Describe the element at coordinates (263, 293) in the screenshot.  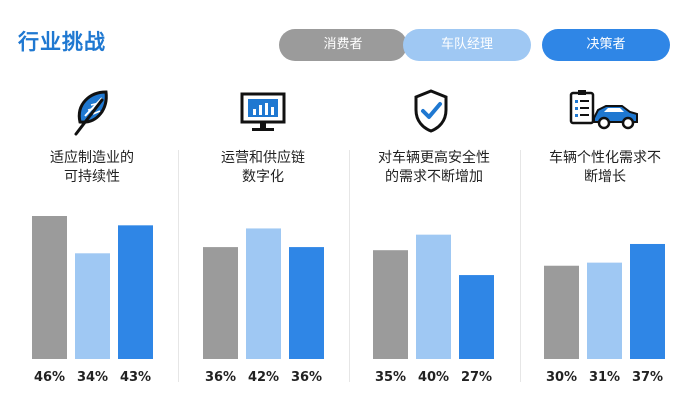
I see `bar-g1-s1` at that location.